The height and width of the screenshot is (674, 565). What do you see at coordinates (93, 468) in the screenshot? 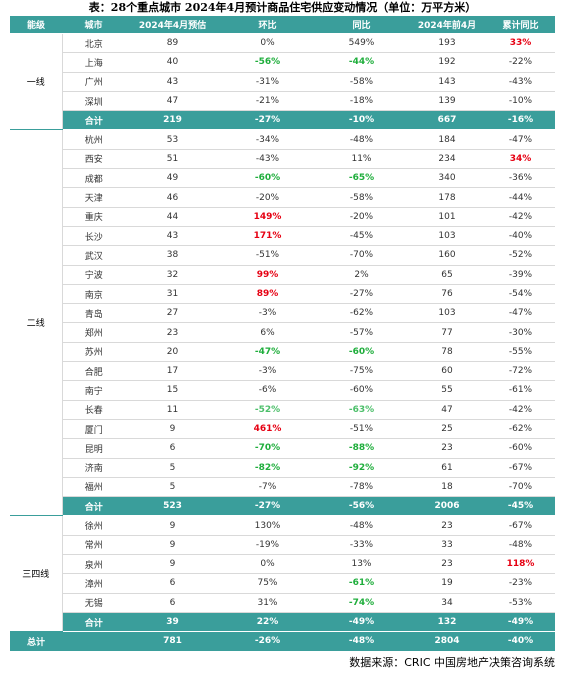
I see `city-name: 济南` at bounding box center [93, 468].